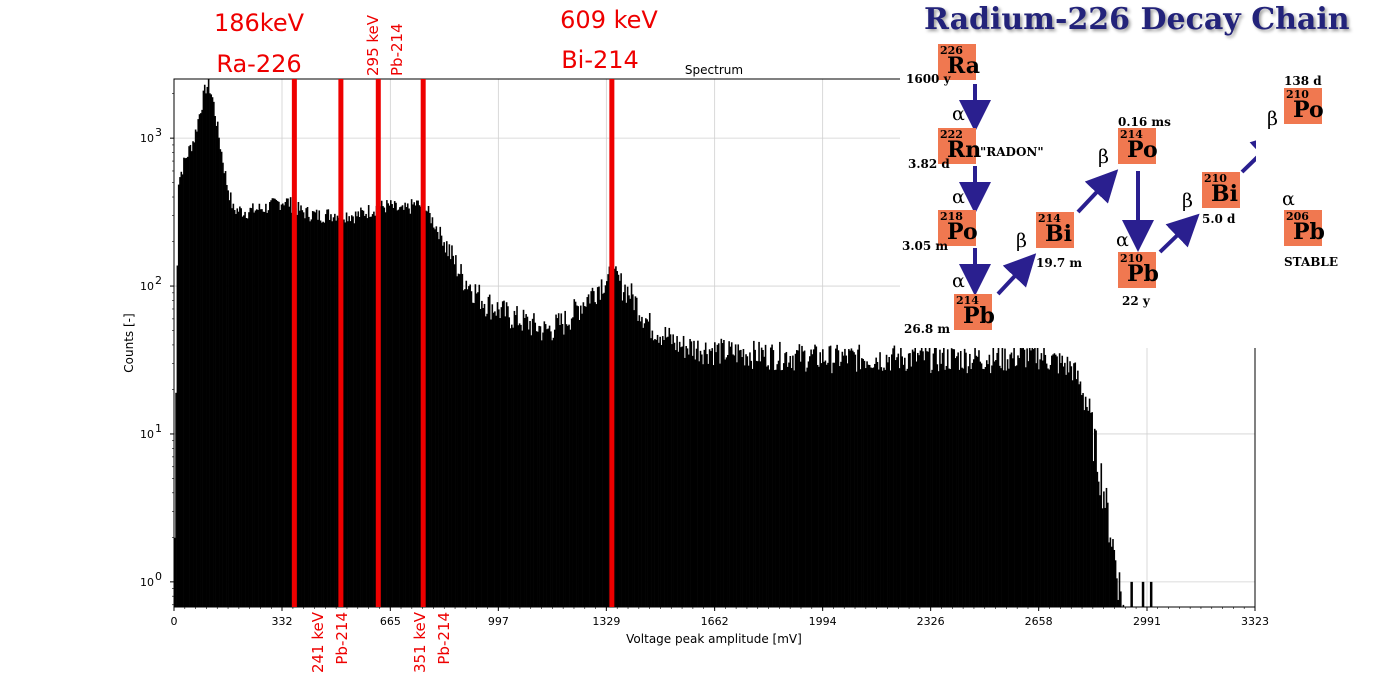 This screenshot has width=1393, height=682. Describe the element at coordinates (1308, 110) in the screenshot. I see `nuclide-symbol: Po` at that location.